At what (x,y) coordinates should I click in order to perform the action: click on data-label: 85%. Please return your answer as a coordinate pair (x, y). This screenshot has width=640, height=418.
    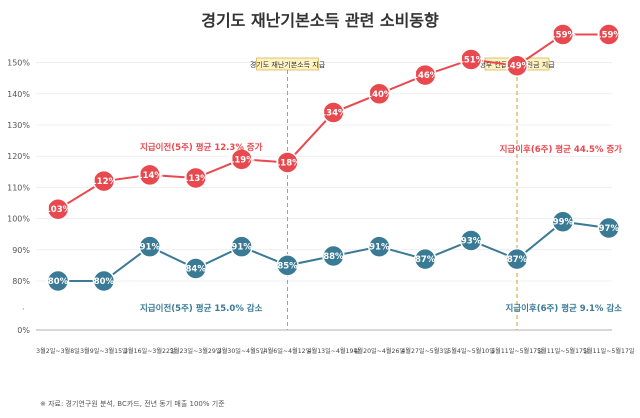
    Looking at the image, I should click on (287, 266).